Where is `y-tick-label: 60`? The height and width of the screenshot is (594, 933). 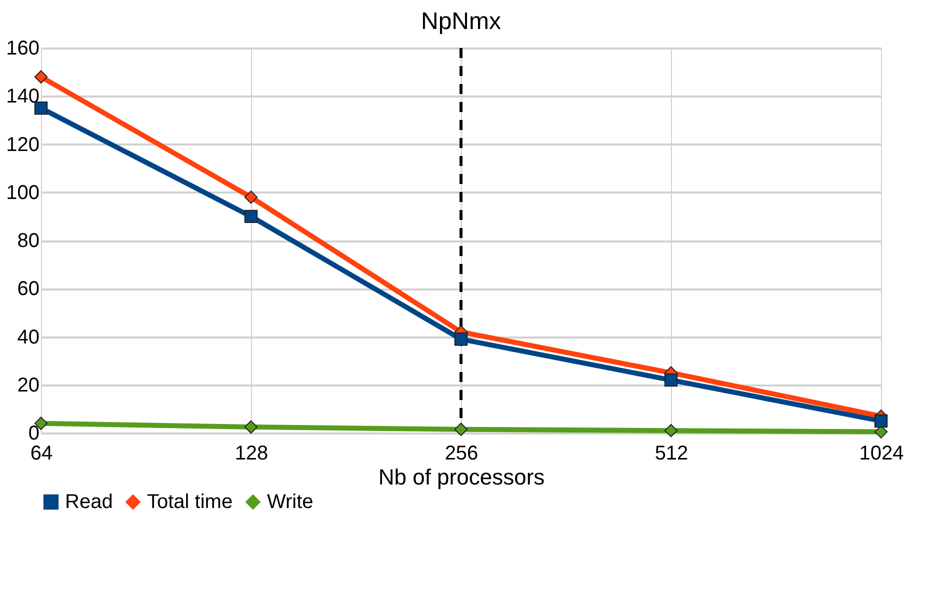
y-tick-label: 60 is located at coordinates (28, 289).